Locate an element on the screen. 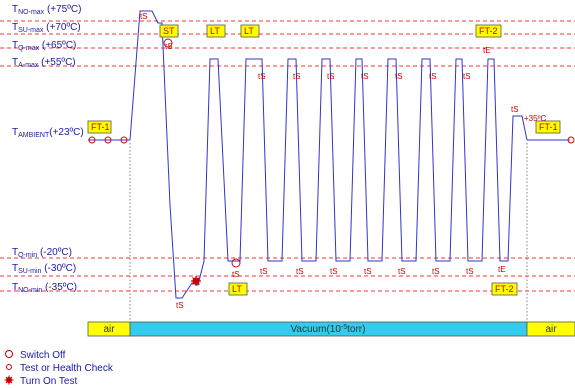  legend-turn-on-test-label: Turn On Test is located at coordinates (48, 381).